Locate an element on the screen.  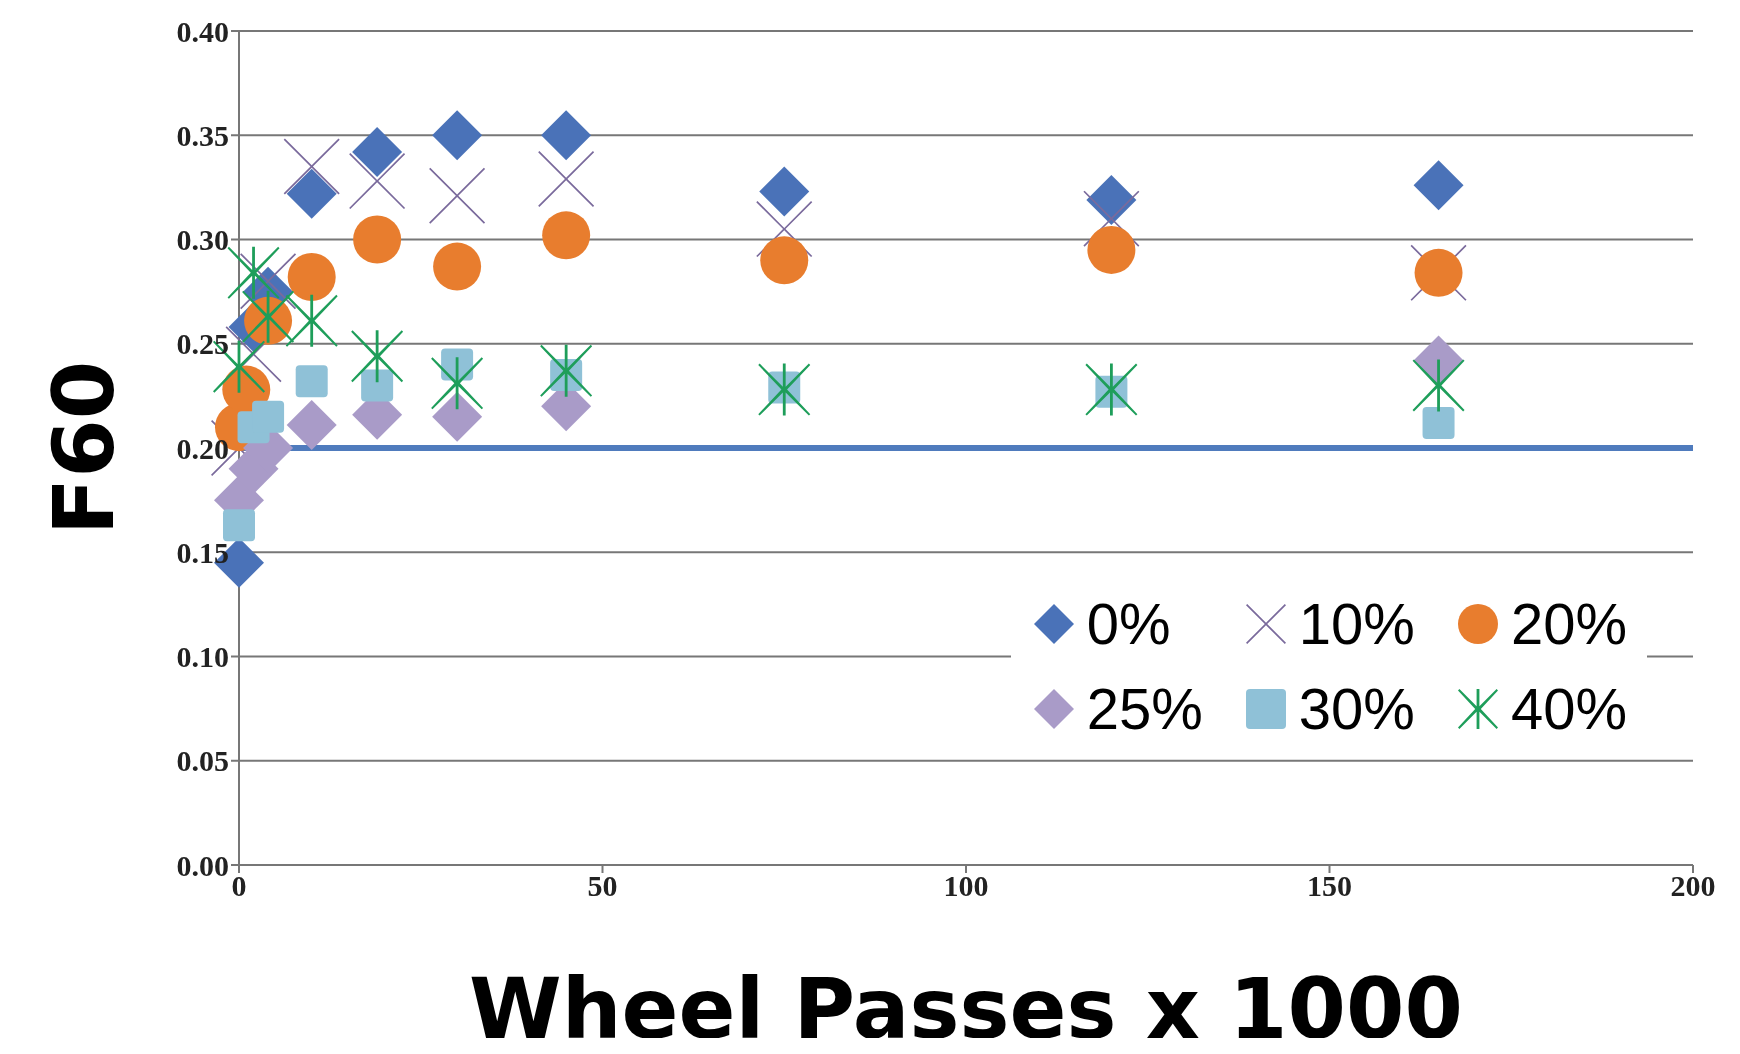
x-tick-label: 200 is located at coordinates (1693, 886).